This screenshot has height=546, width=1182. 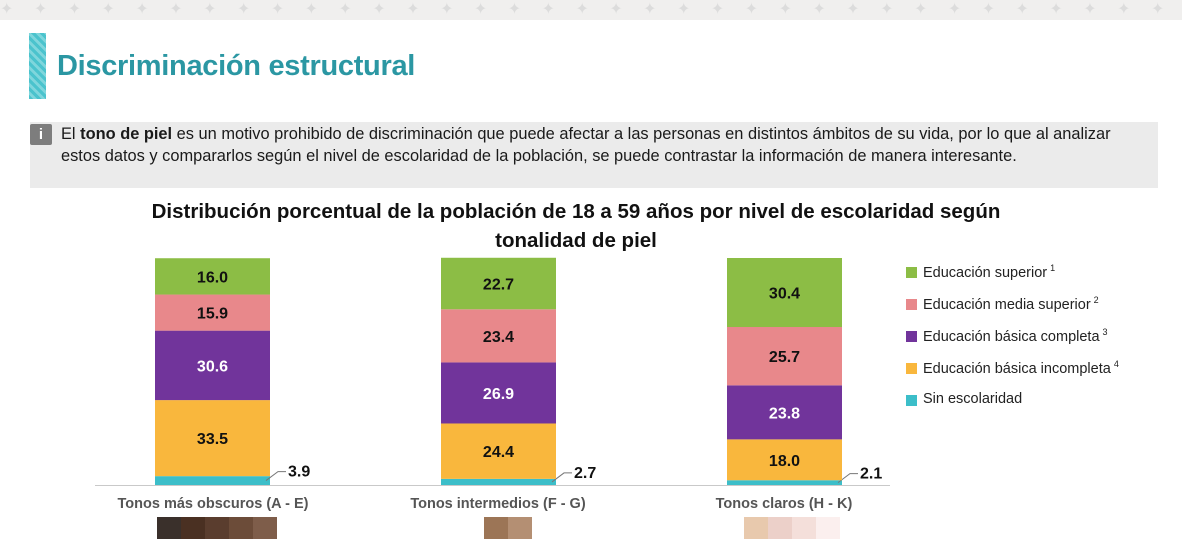 I want to click on legend-item: Educación básica completa 3, so click(x=1041, y=342).